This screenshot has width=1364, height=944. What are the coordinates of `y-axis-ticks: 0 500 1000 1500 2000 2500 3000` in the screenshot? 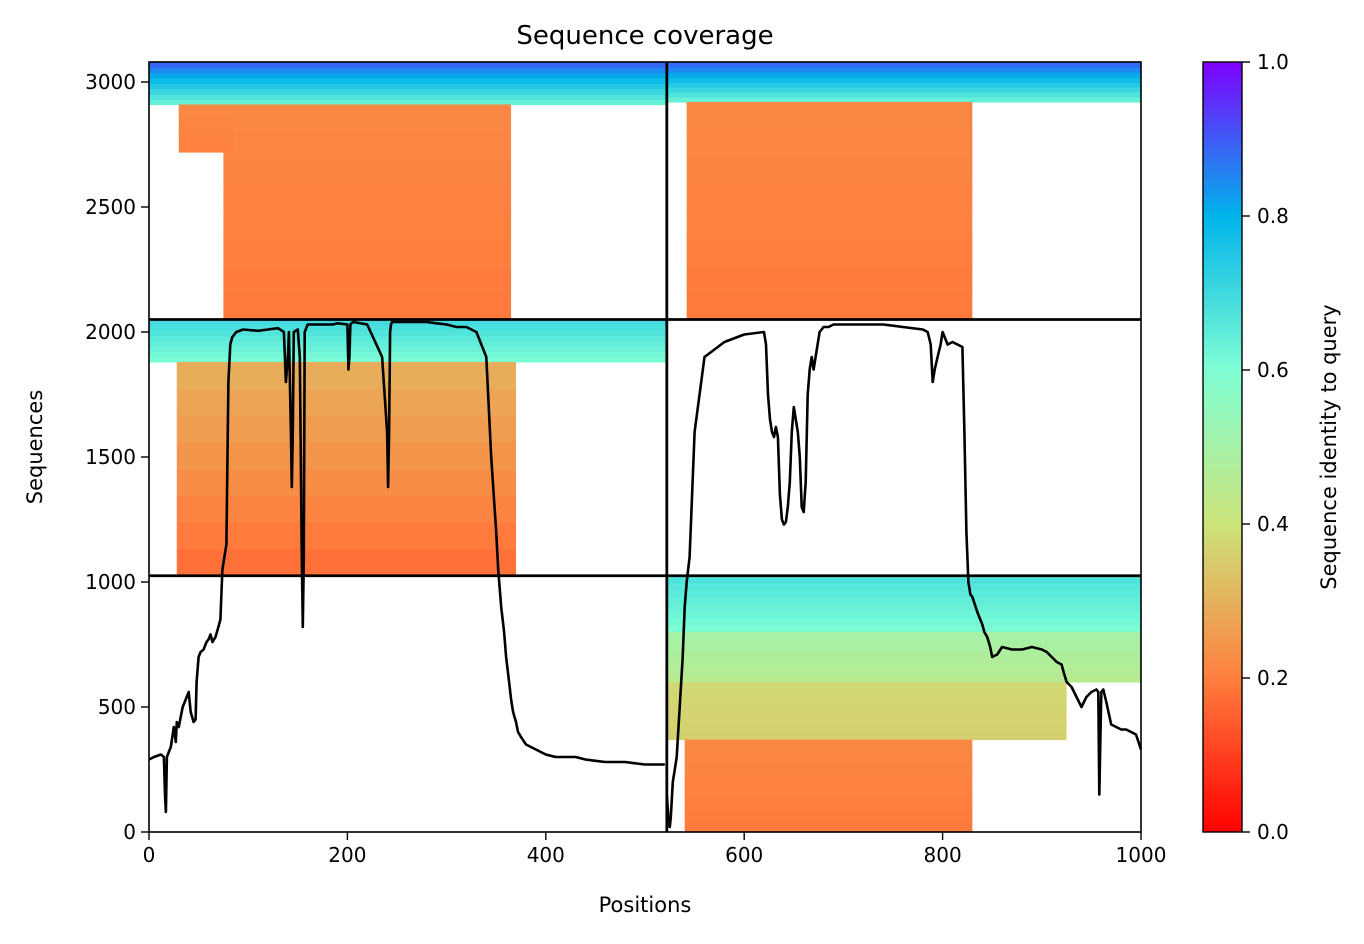 It's located at (117, 457).